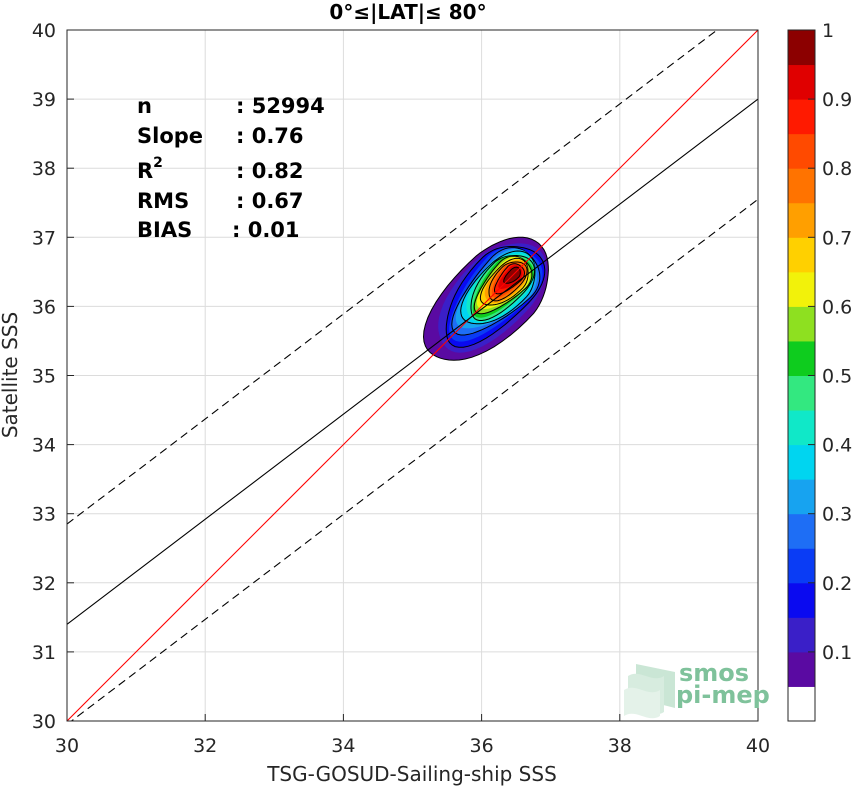 The height and width of the screenshot is (788, 855). What do you see at coordinates (11, 375) in the screenshot?
I see `y-axis-label: Satellite SSS` at bounding box center [11, 375].